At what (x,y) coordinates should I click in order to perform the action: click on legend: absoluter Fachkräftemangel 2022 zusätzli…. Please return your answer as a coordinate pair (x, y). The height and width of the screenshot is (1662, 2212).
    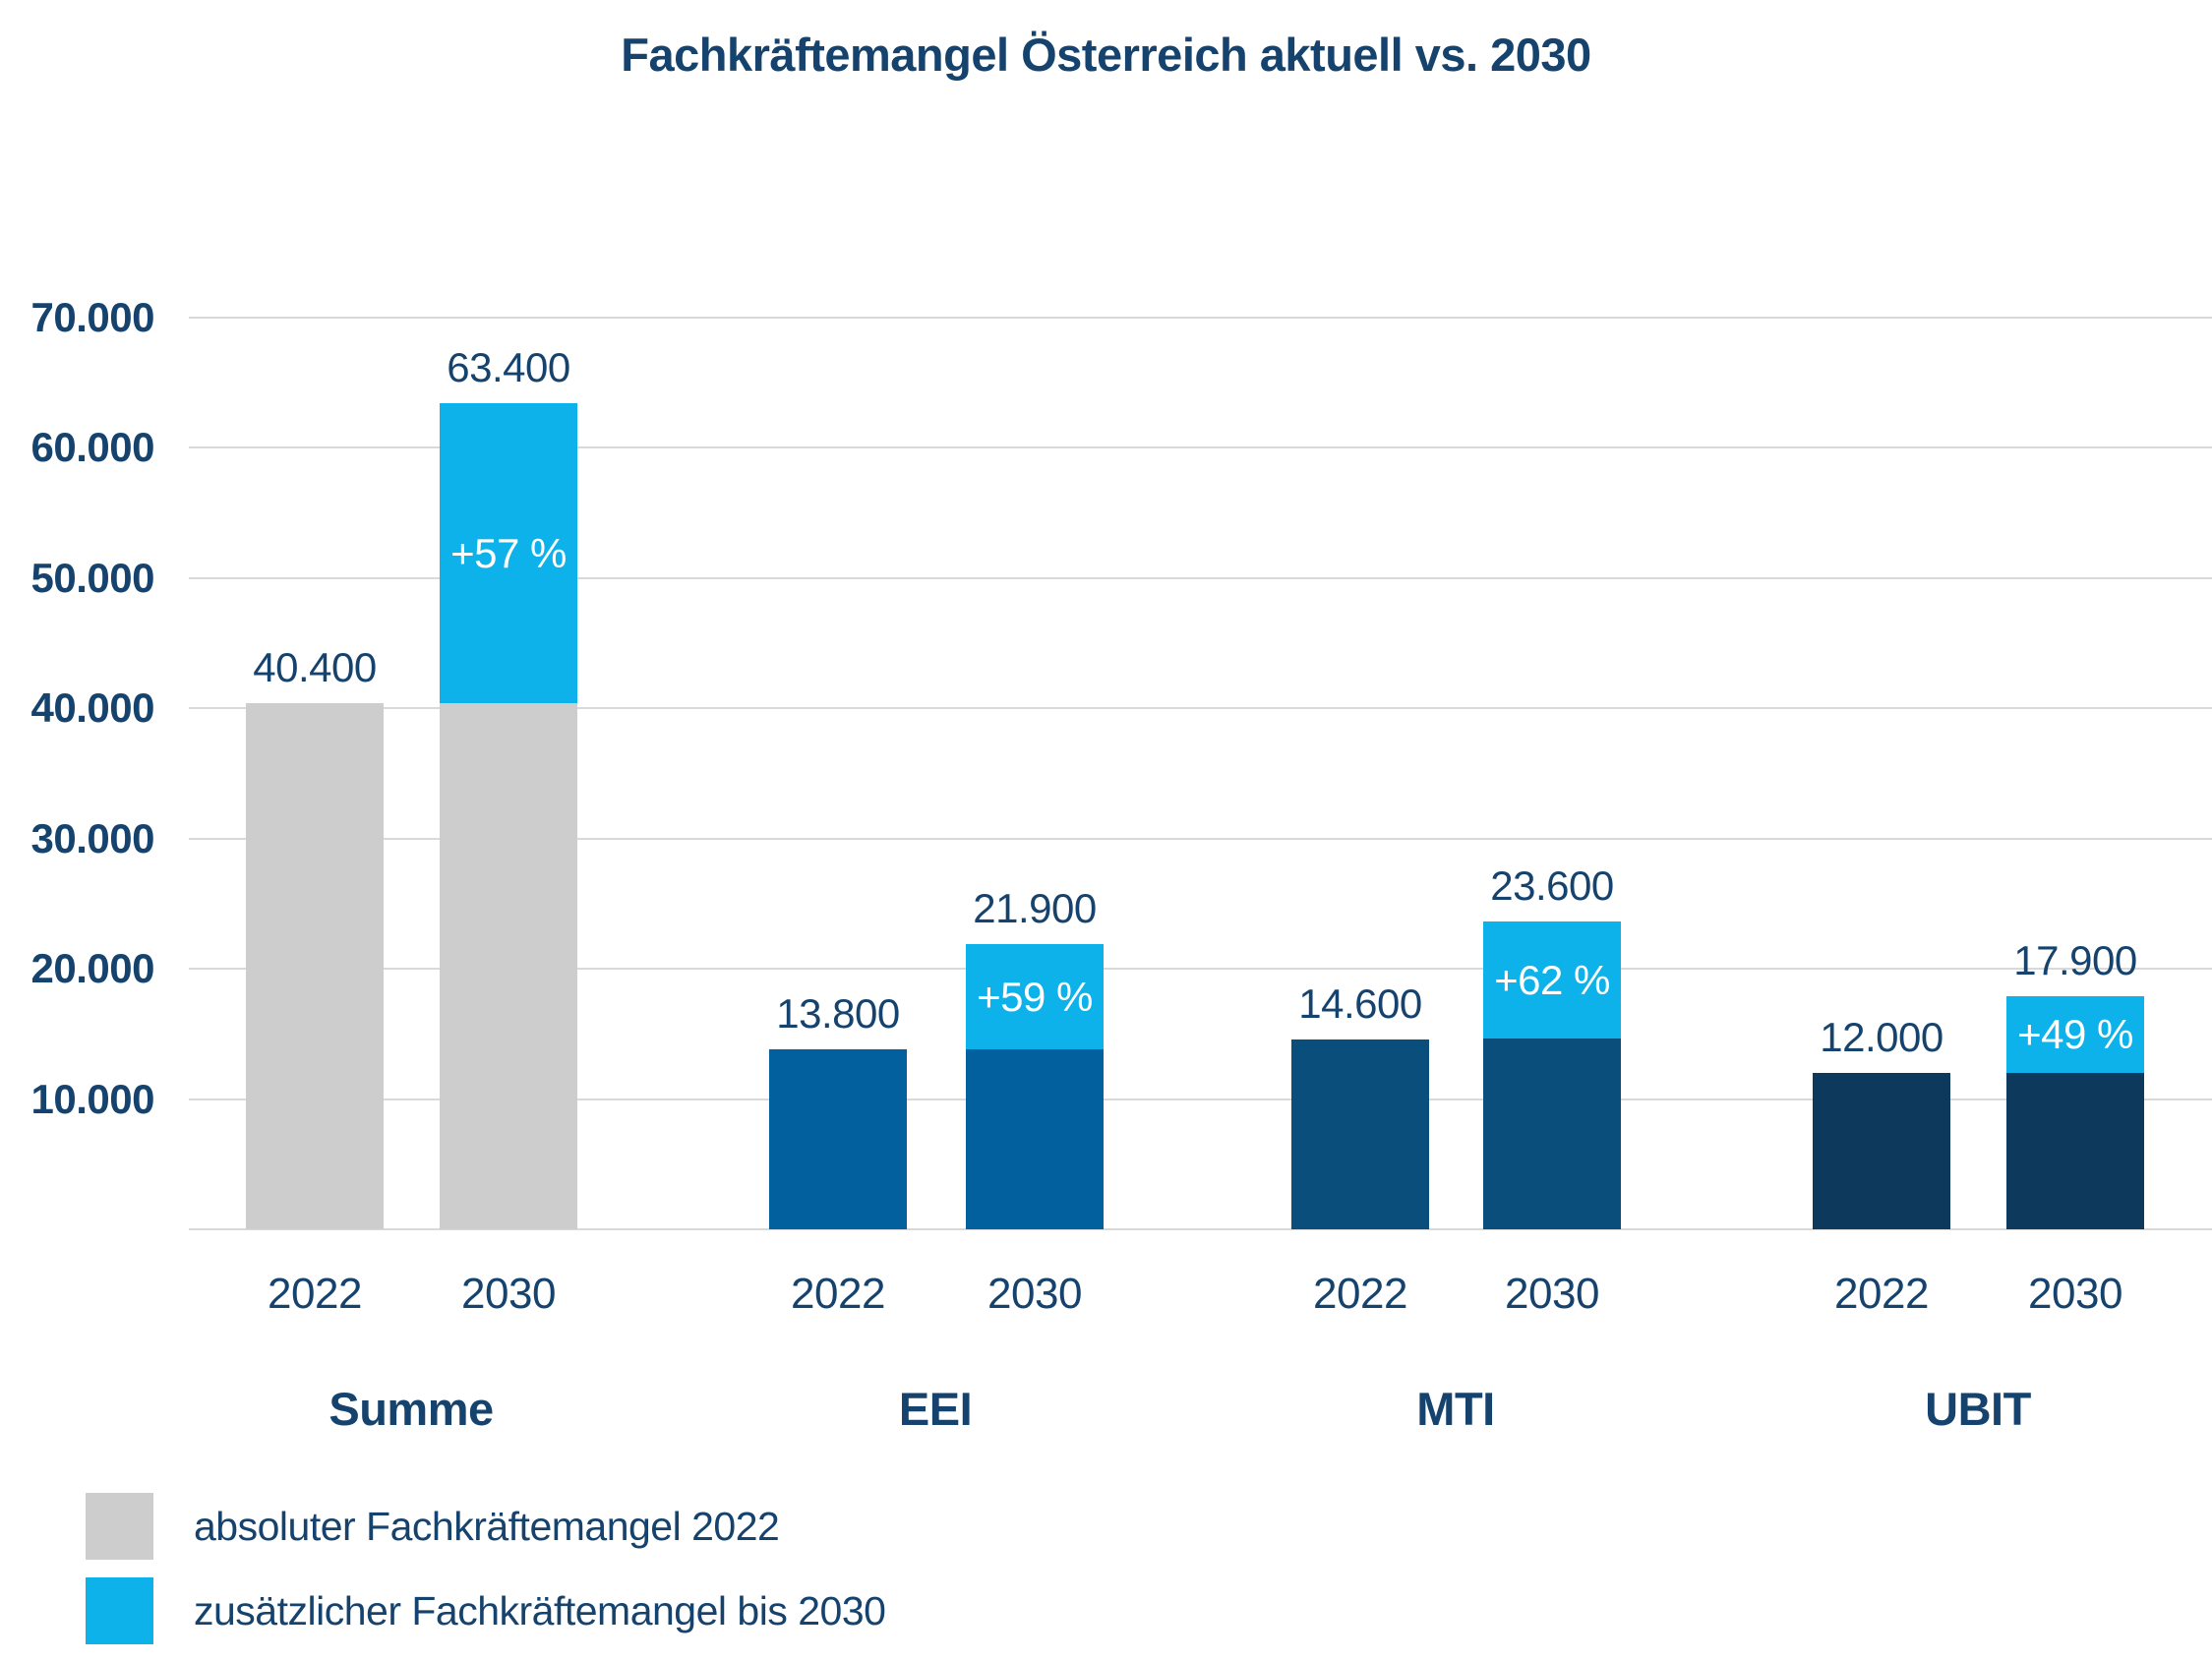
    Looking at the image, I should click on (486, 1577).